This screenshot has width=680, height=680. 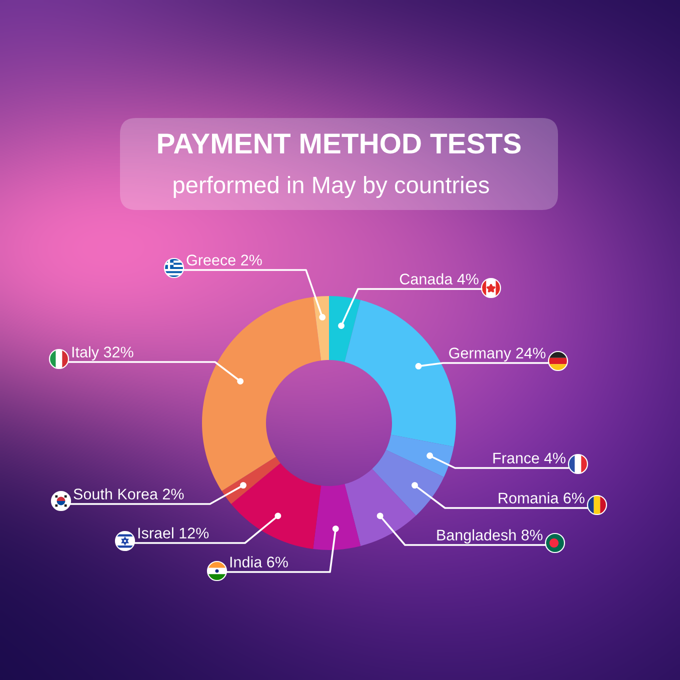 I want to click on chart-subtitle: performed in May by countries, so click(x=331, y=187).